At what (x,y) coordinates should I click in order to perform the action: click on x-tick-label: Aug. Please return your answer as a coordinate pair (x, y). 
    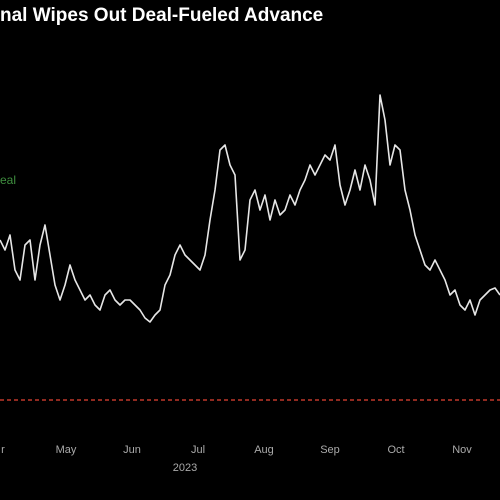
    Looking at the image, I should click on (264, 450).